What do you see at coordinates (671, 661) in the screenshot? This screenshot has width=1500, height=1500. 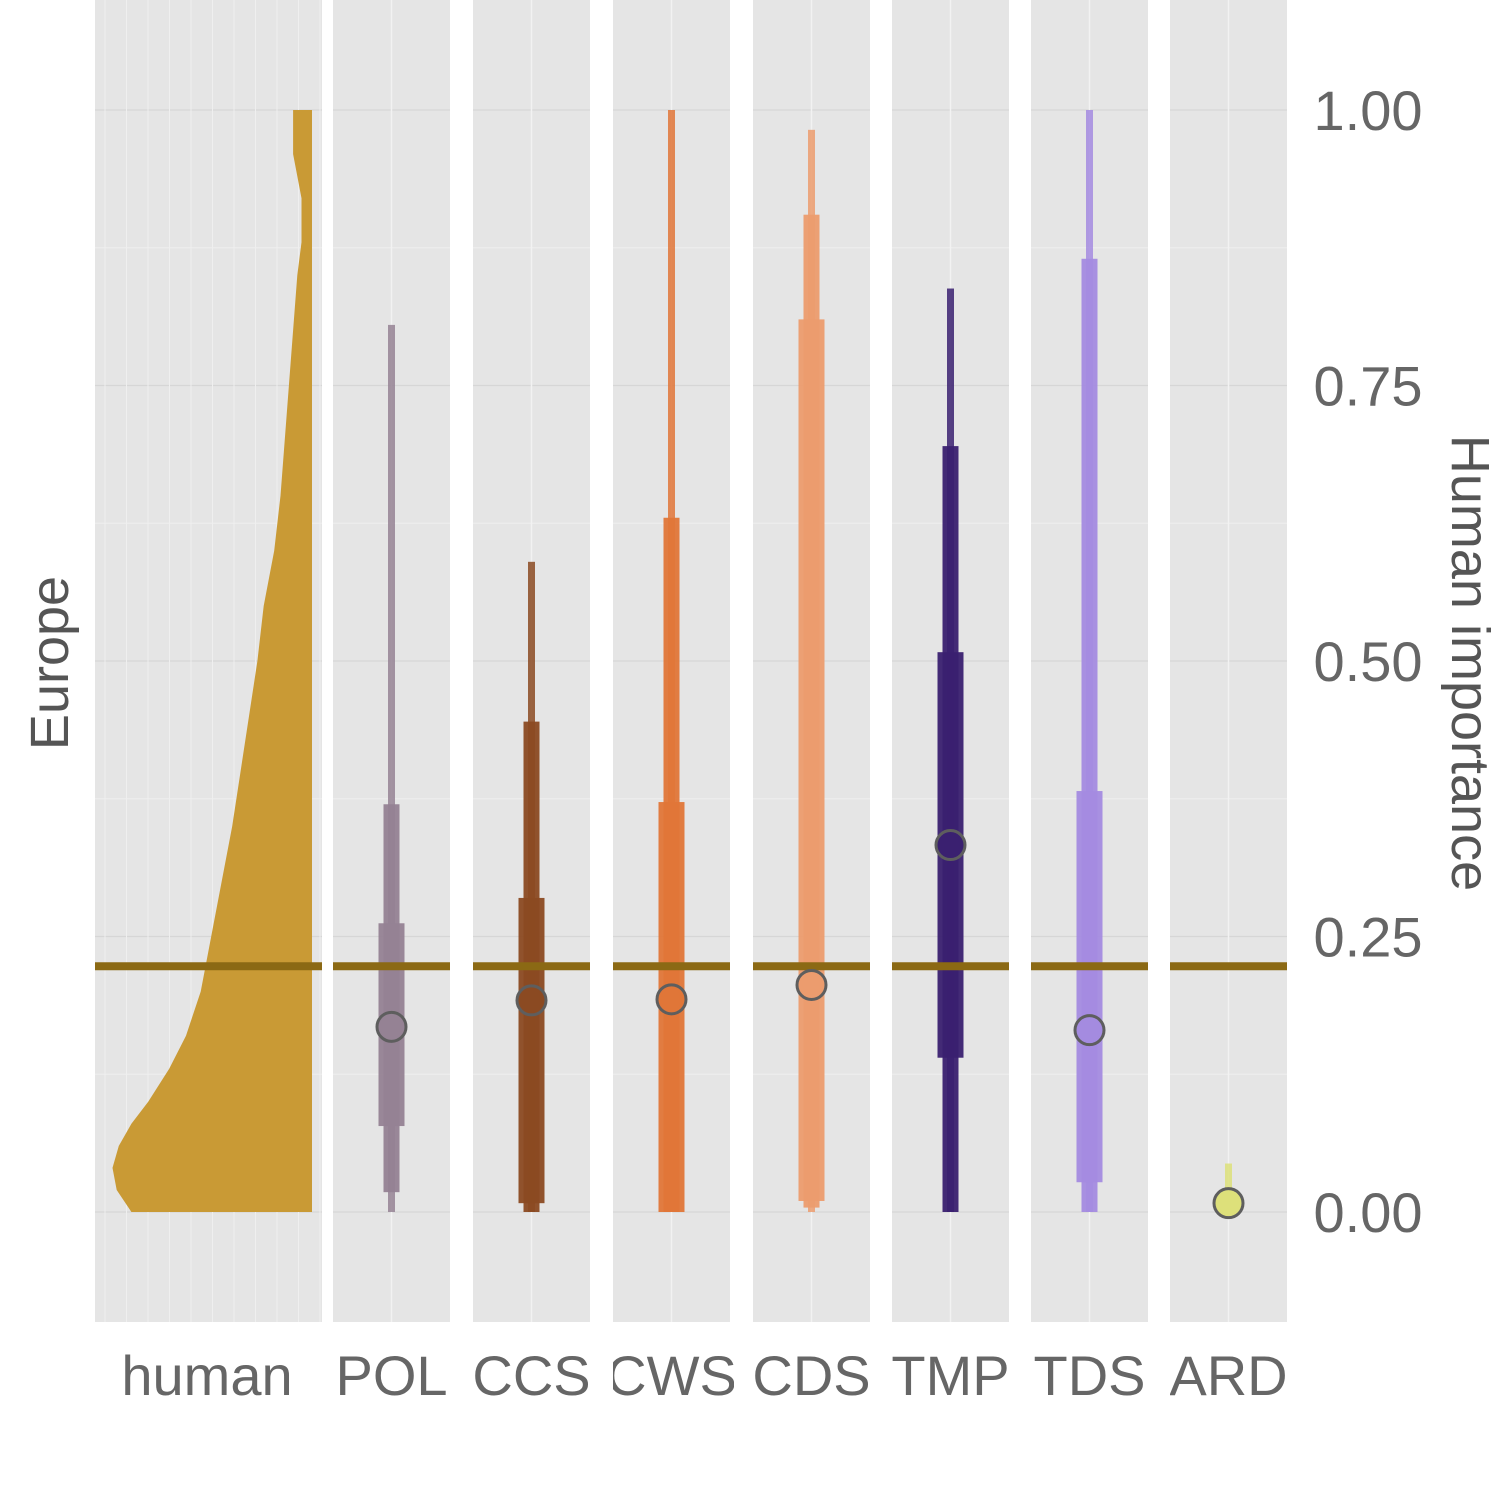 I see `panel-cws` at bounding box center [671, 661].